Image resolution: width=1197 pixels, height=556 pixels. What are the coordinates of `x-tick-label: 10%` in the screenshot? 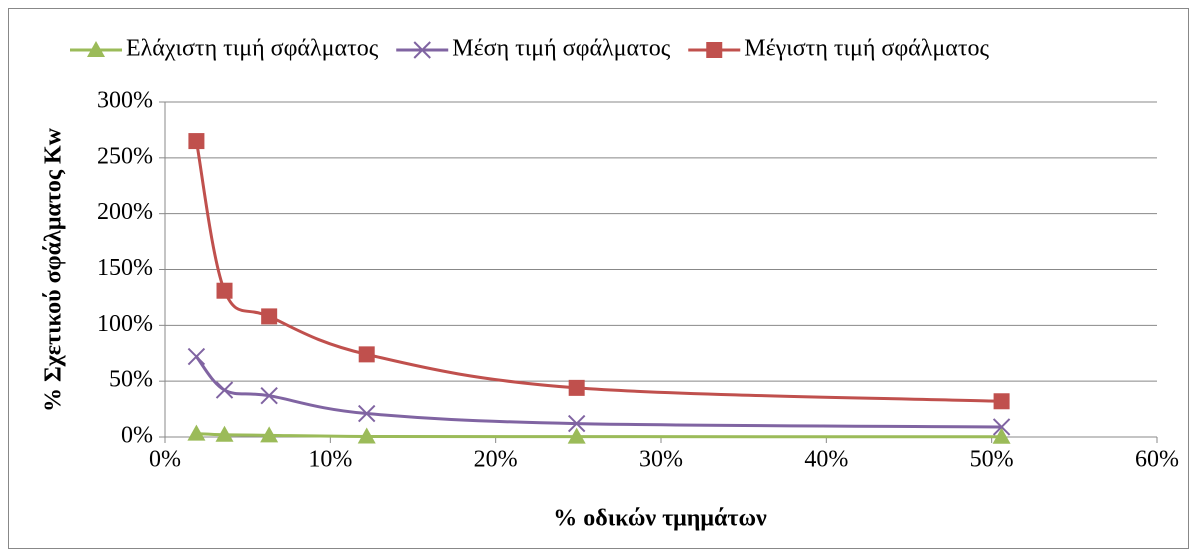 It's located at (330, 460).